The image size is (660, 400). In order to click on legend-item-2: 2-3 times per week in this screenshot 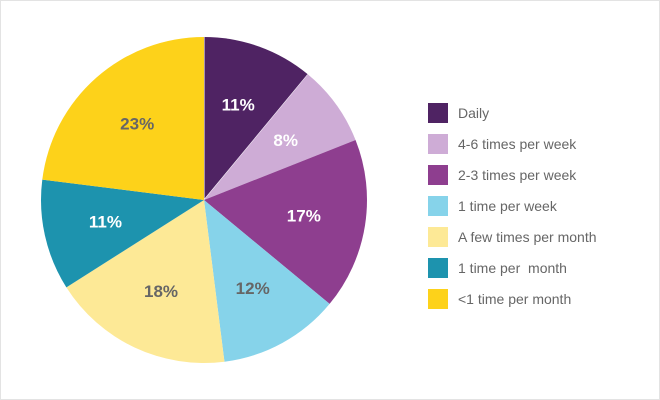, I will do `click(512, 174)`.